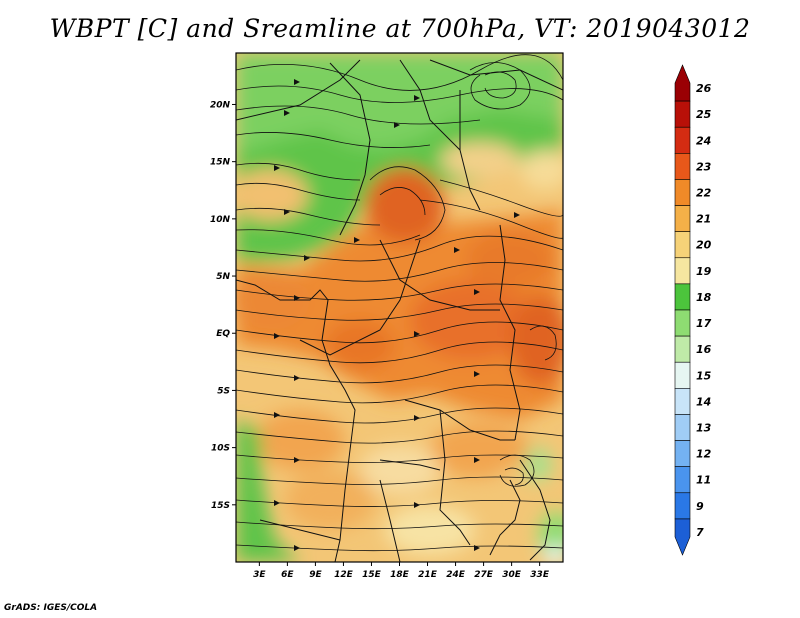  What do you see at coordinates (220, 105) in the screenshot?
I see `lat-tick-label: 20N` at bounding box center [220, 105].